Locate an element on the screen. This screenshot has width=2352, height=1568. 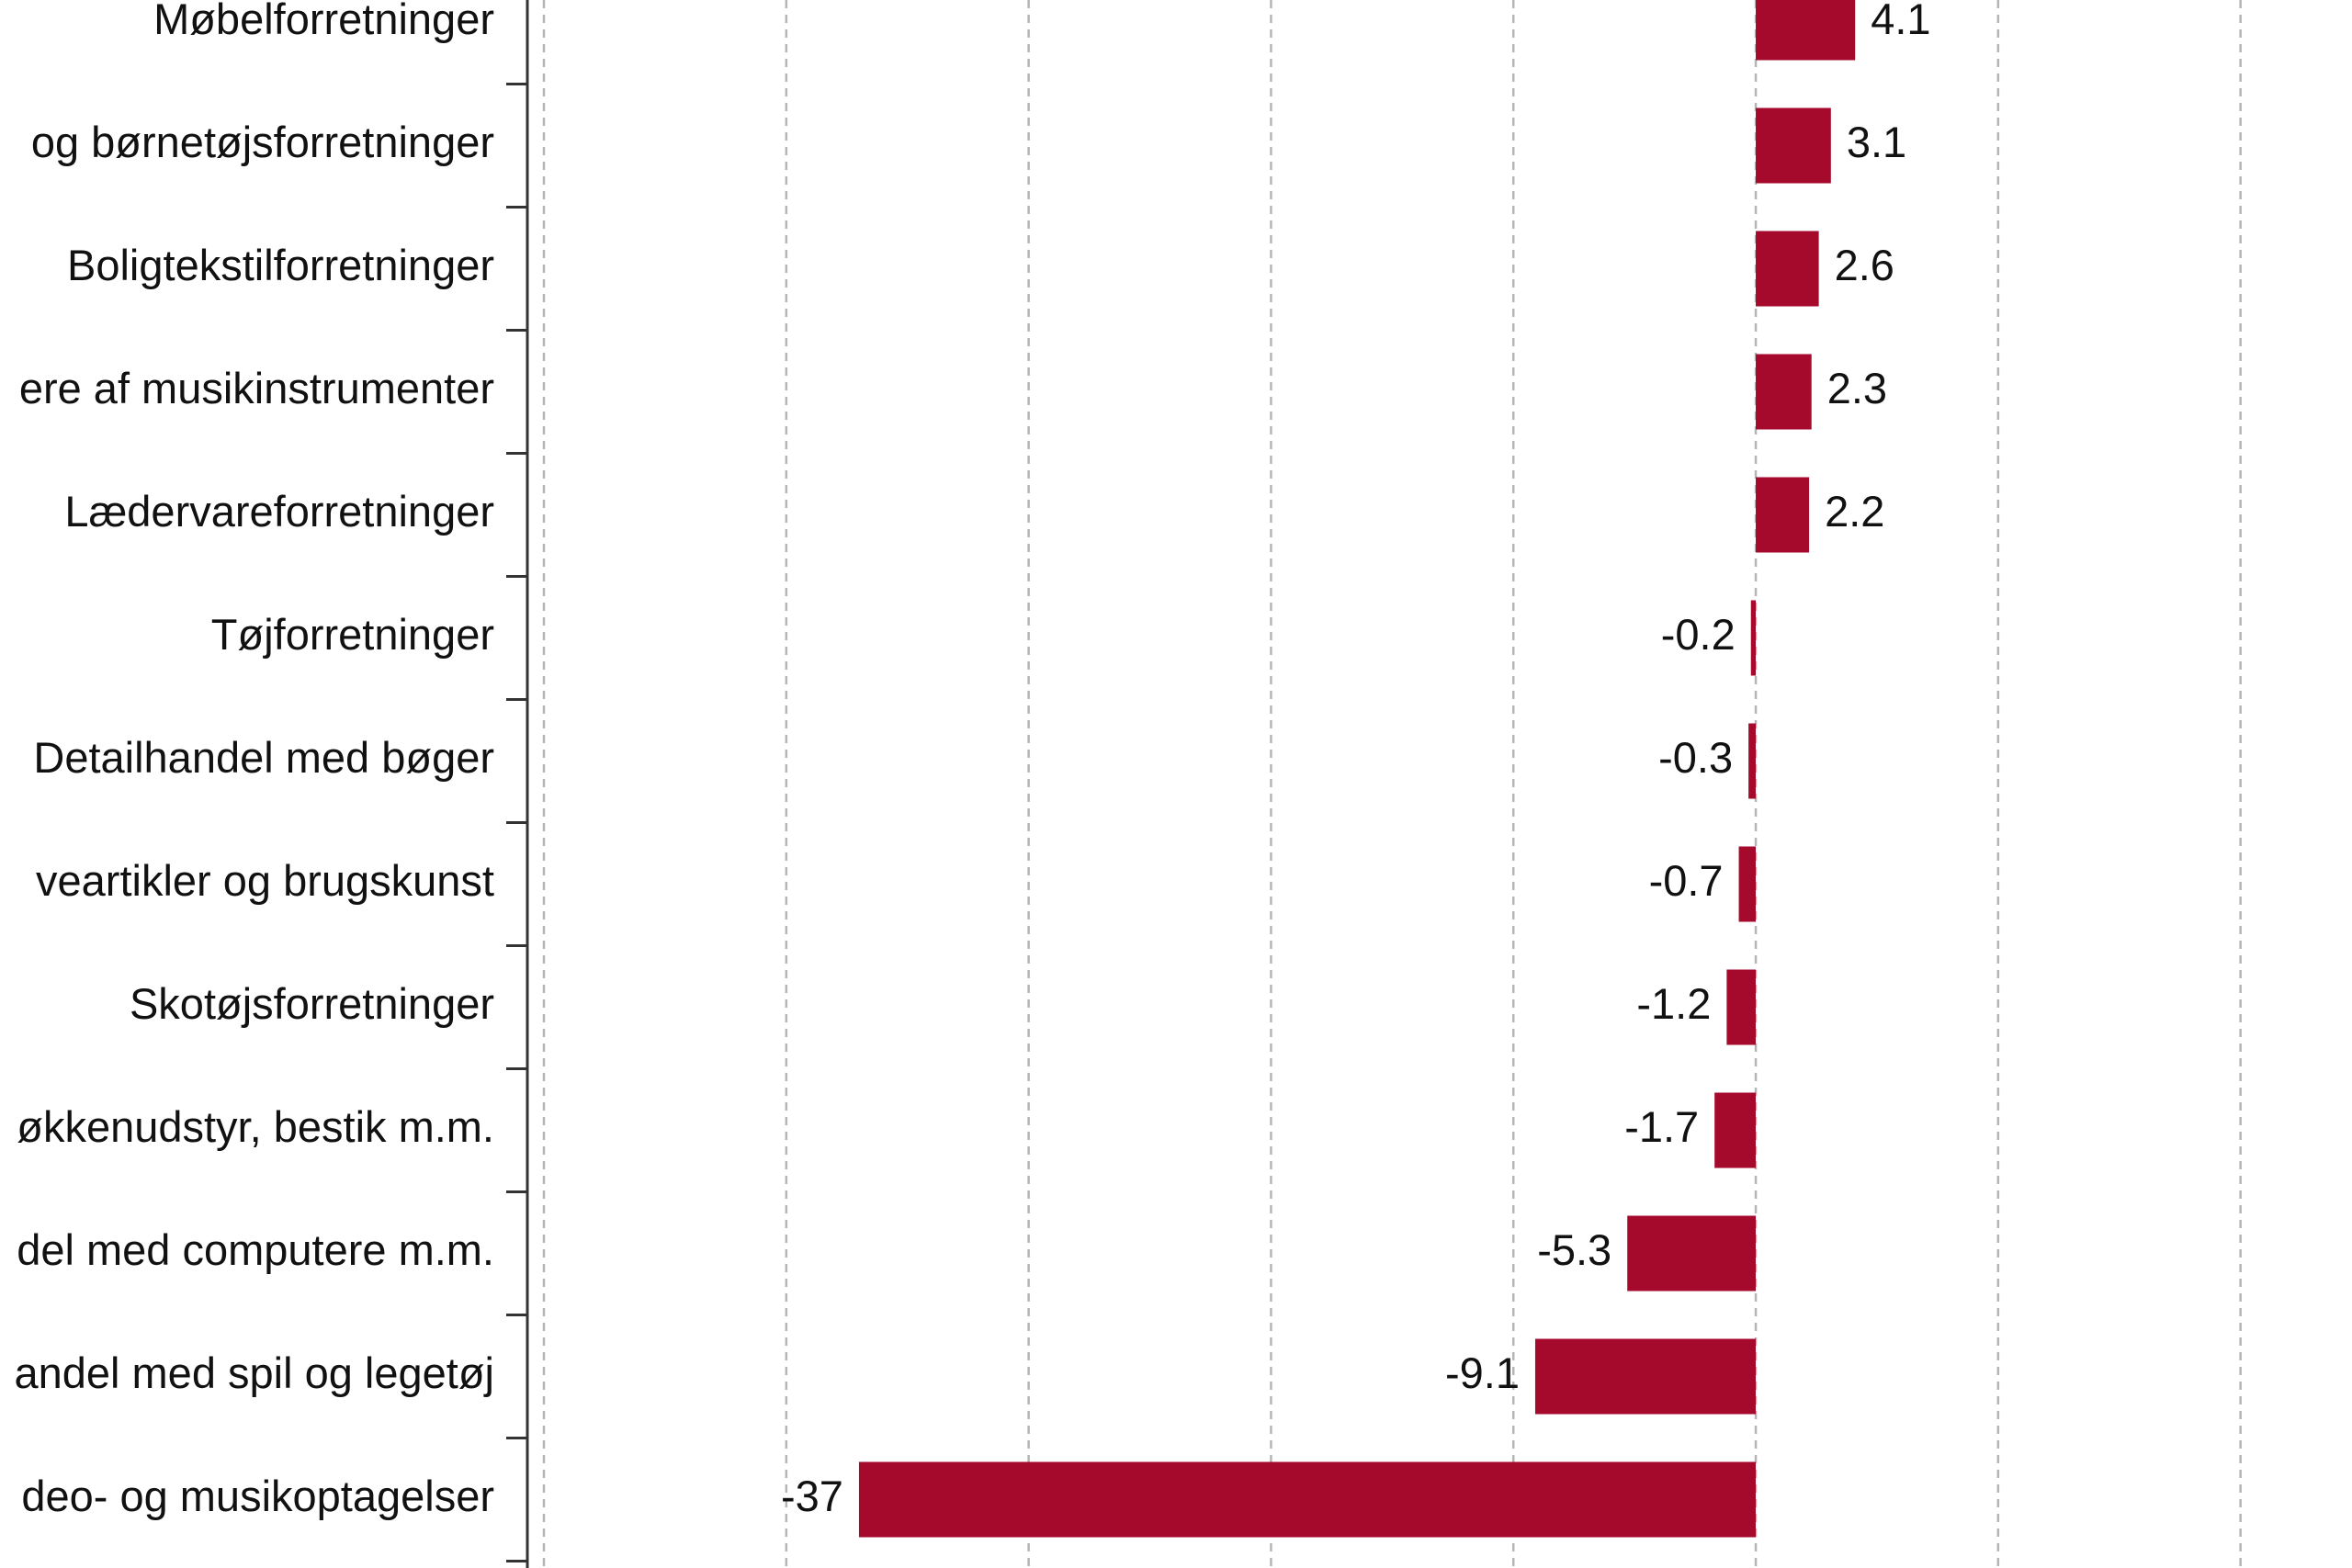
value-label: -37 is located at coordinates (812, 1496).